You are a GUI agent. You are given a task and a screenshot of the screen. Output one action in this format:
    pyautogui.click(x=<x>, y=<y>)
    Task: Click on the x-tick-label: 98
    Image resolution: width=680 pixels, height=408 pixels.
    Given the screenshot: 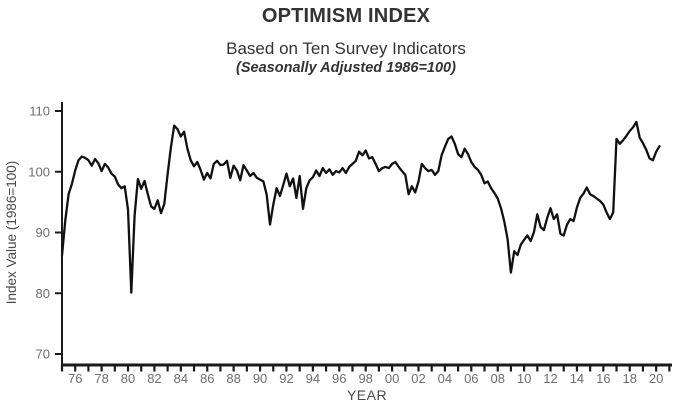 What is the action you would take?
    pyautogui.click(x=365, y=378)
    